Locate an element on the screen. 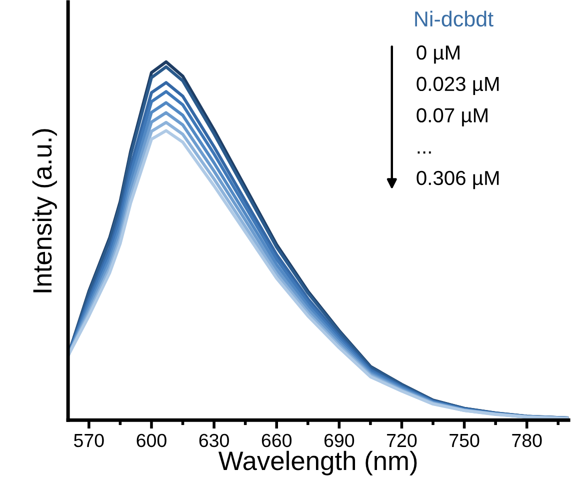  x-axis-title: Wavelength (nm) is located at coordinates (317, 463).